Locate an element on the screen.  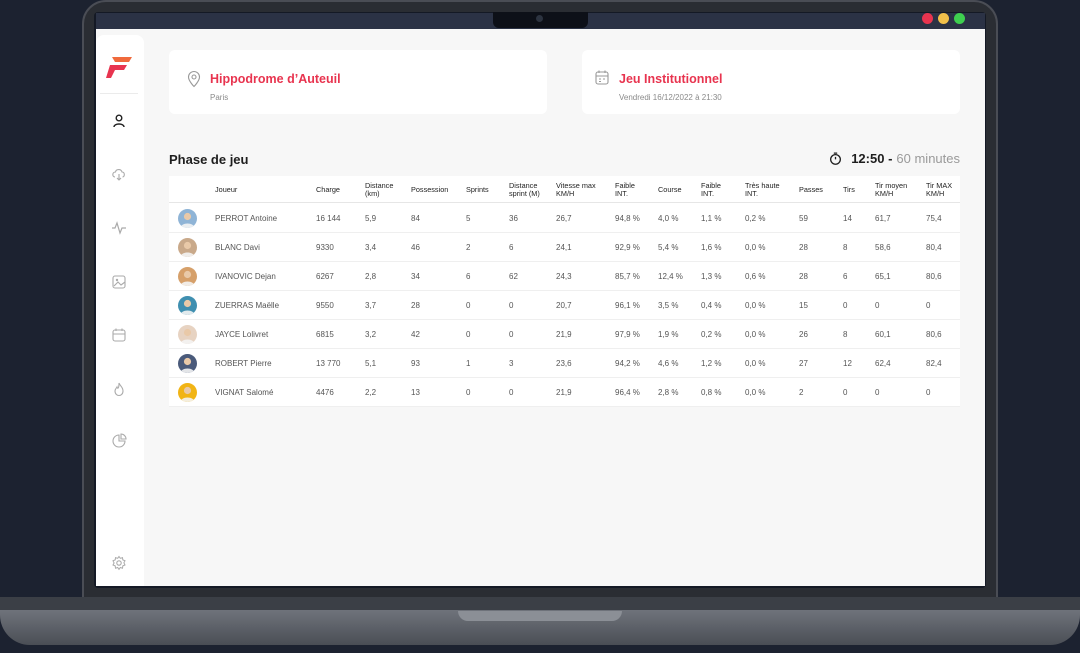
camera-icon is located at coordinates (539, 18).